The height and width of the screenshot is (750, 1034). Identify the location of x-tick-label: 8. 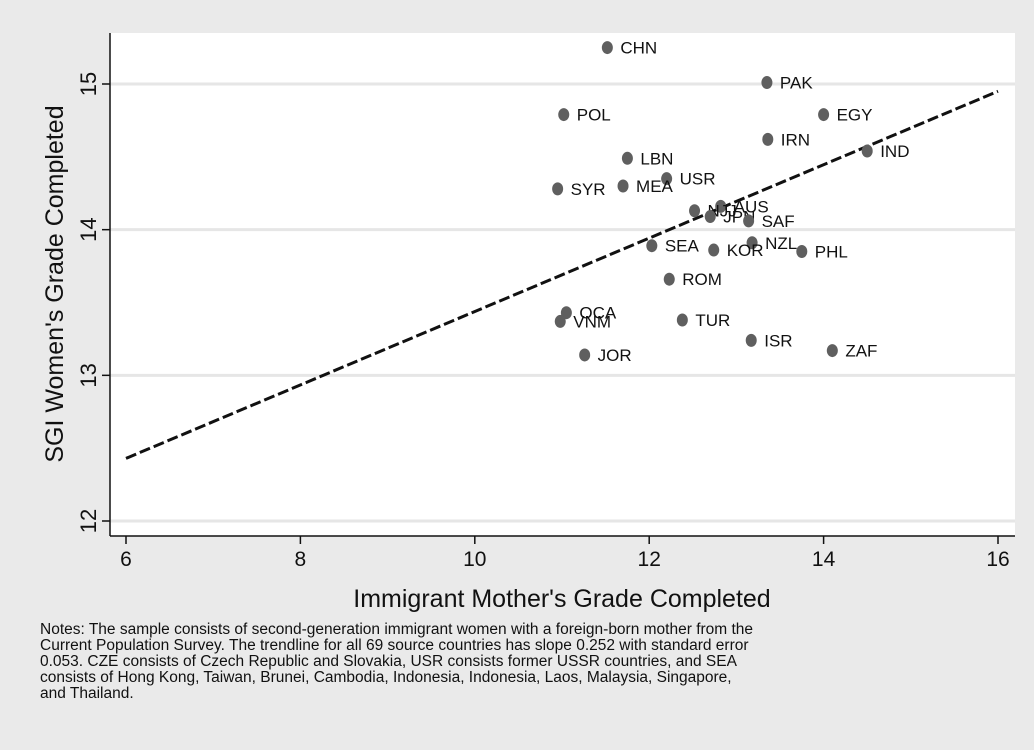
(301, 559).